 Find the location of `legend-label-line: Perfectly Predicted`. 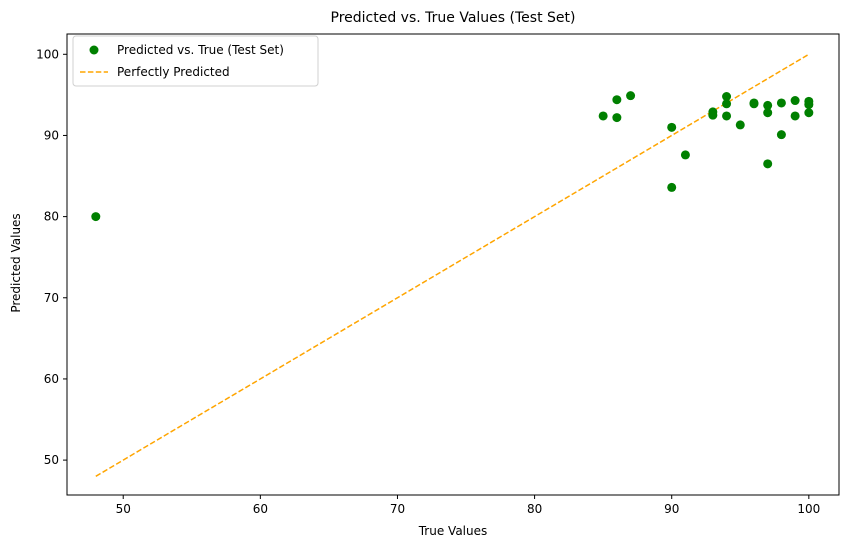

legend-label-line: Perfectly Predicted is located at coordinates (173, 72).